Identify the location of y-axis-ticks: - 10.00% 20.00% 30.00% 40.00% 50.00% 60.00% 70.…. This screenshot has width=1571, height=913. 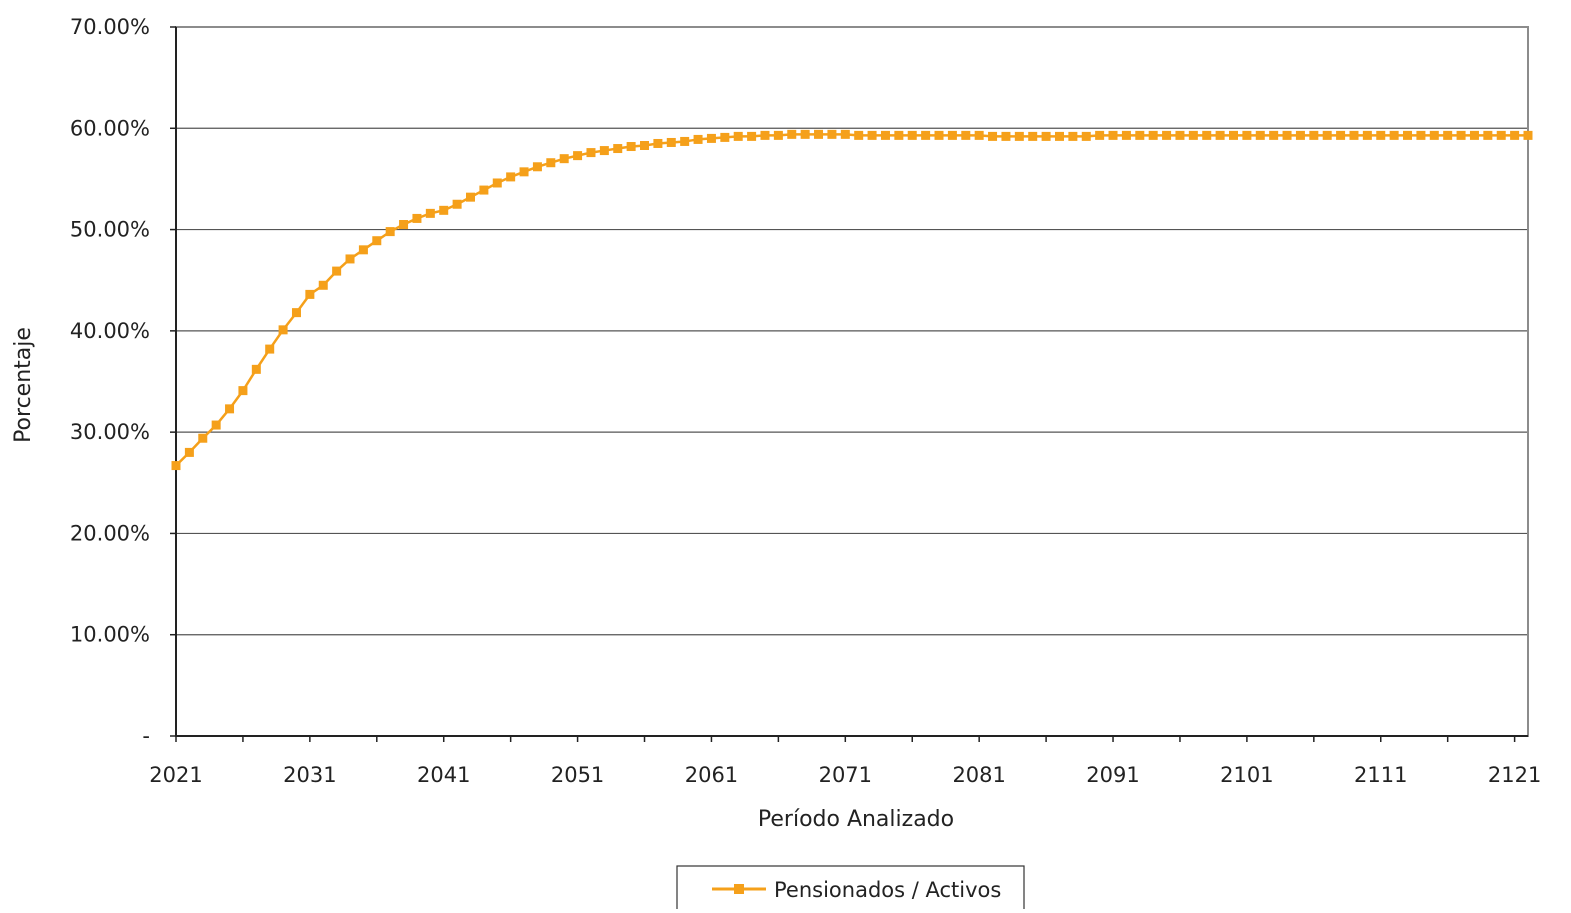
(123, 381).